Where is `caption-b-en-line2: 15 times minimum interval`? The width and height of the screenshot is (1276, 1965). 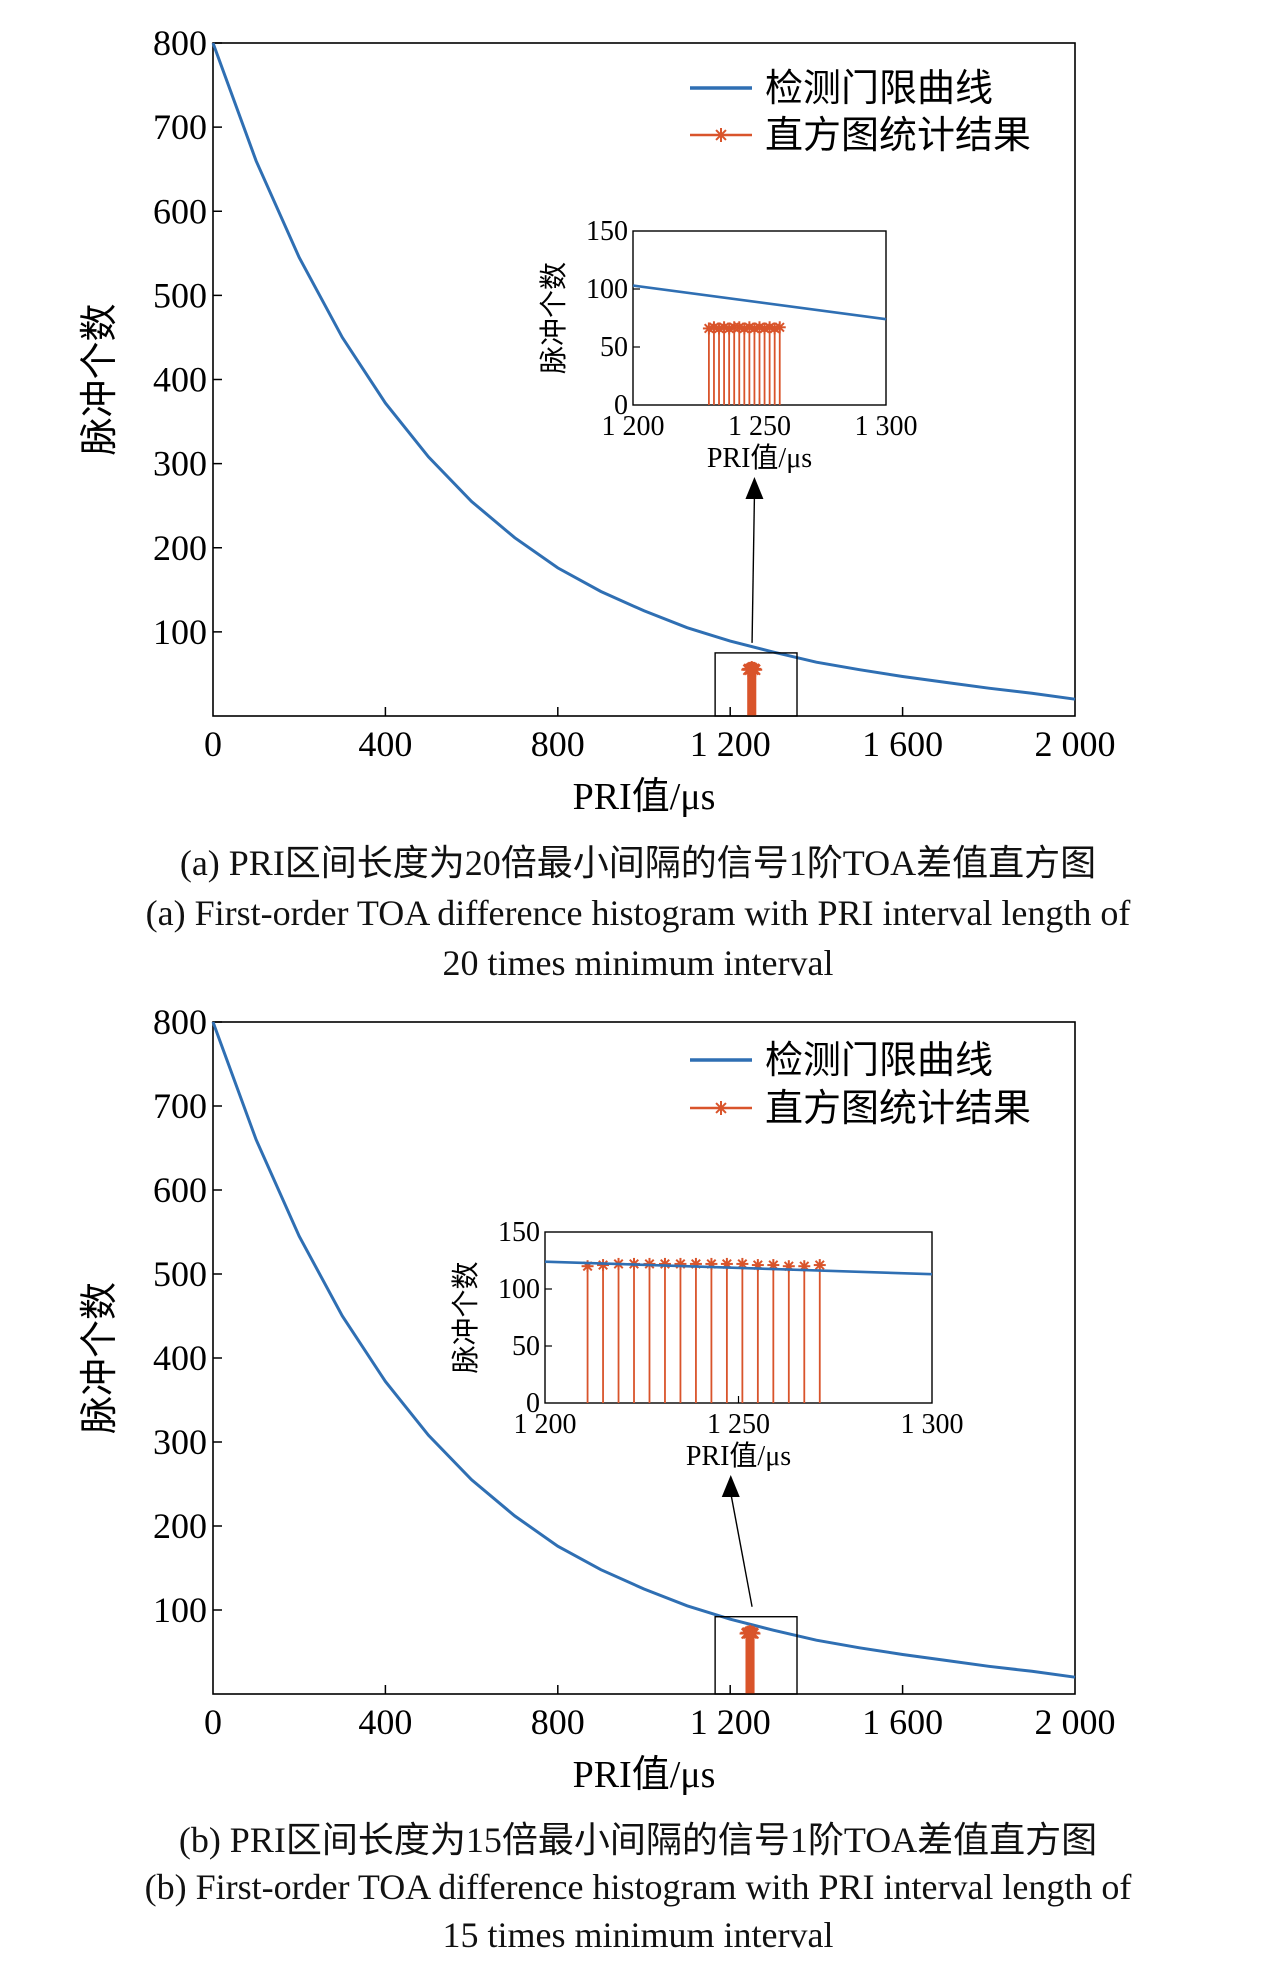 caption-b-en-line2: 15 times minimum interval is located at coordinates (638, 1935).